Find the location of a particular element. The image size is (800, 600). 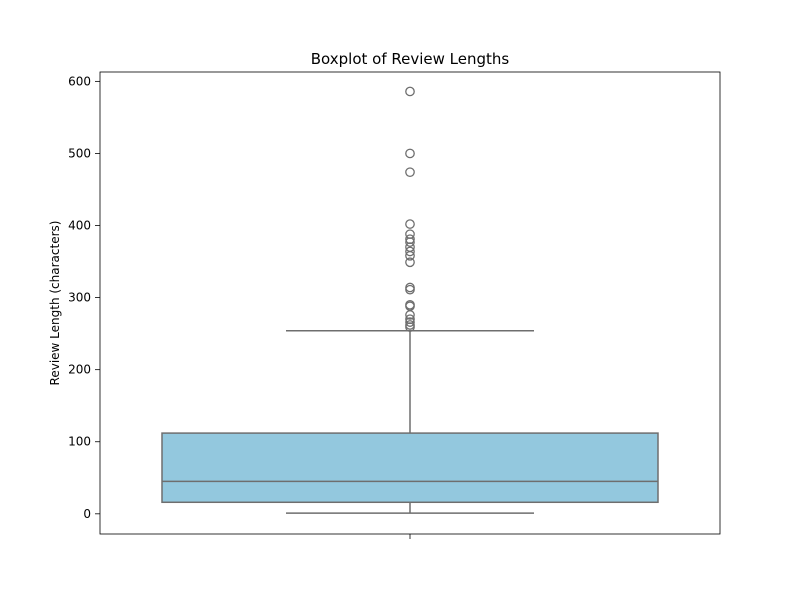

y-axis-label: Review Length (characters) is located at coordinates (55, 303).